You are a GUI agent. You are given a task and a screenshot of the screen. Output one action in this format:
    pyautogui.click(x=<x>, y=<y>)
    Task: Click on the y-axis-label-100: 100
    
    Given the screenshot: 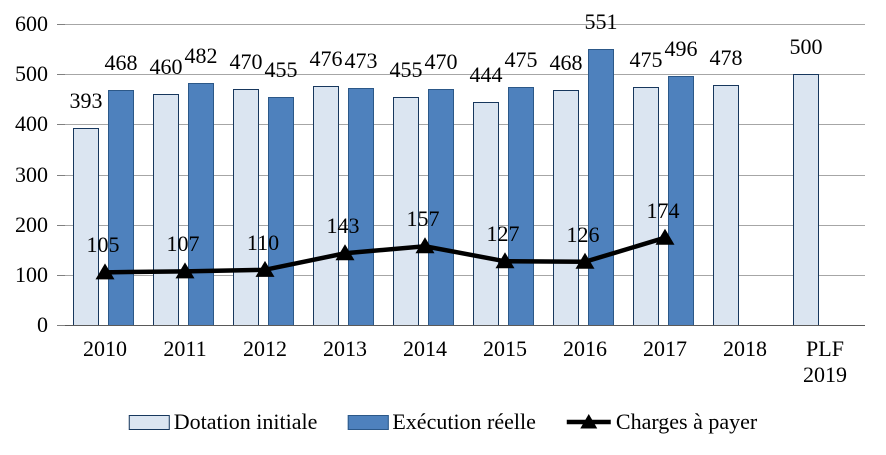 What is the action you would take?
    pyautogui.click(x=31, y=274)
    